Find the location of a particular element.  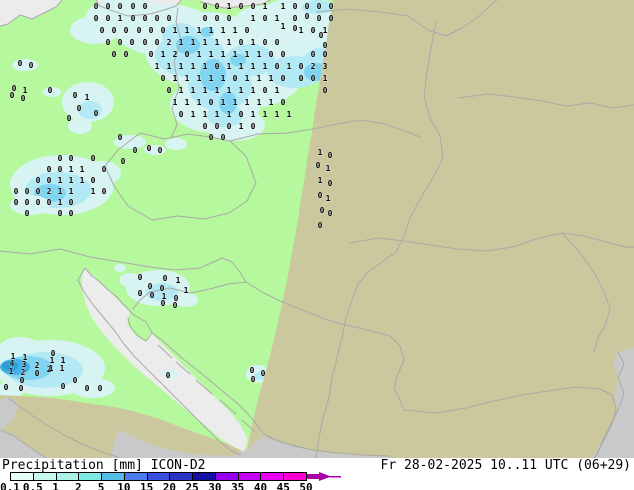

colorbar-tick-label: 10 is located at coordinates (124, 485).